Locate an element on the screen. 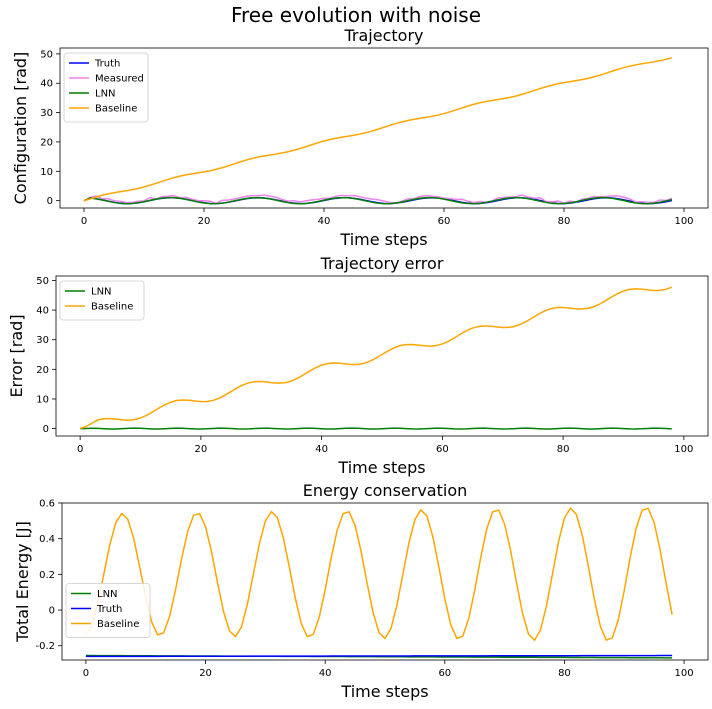 This screenshot has width=712, height=709. legend-box is located at coordinates (106, 87).